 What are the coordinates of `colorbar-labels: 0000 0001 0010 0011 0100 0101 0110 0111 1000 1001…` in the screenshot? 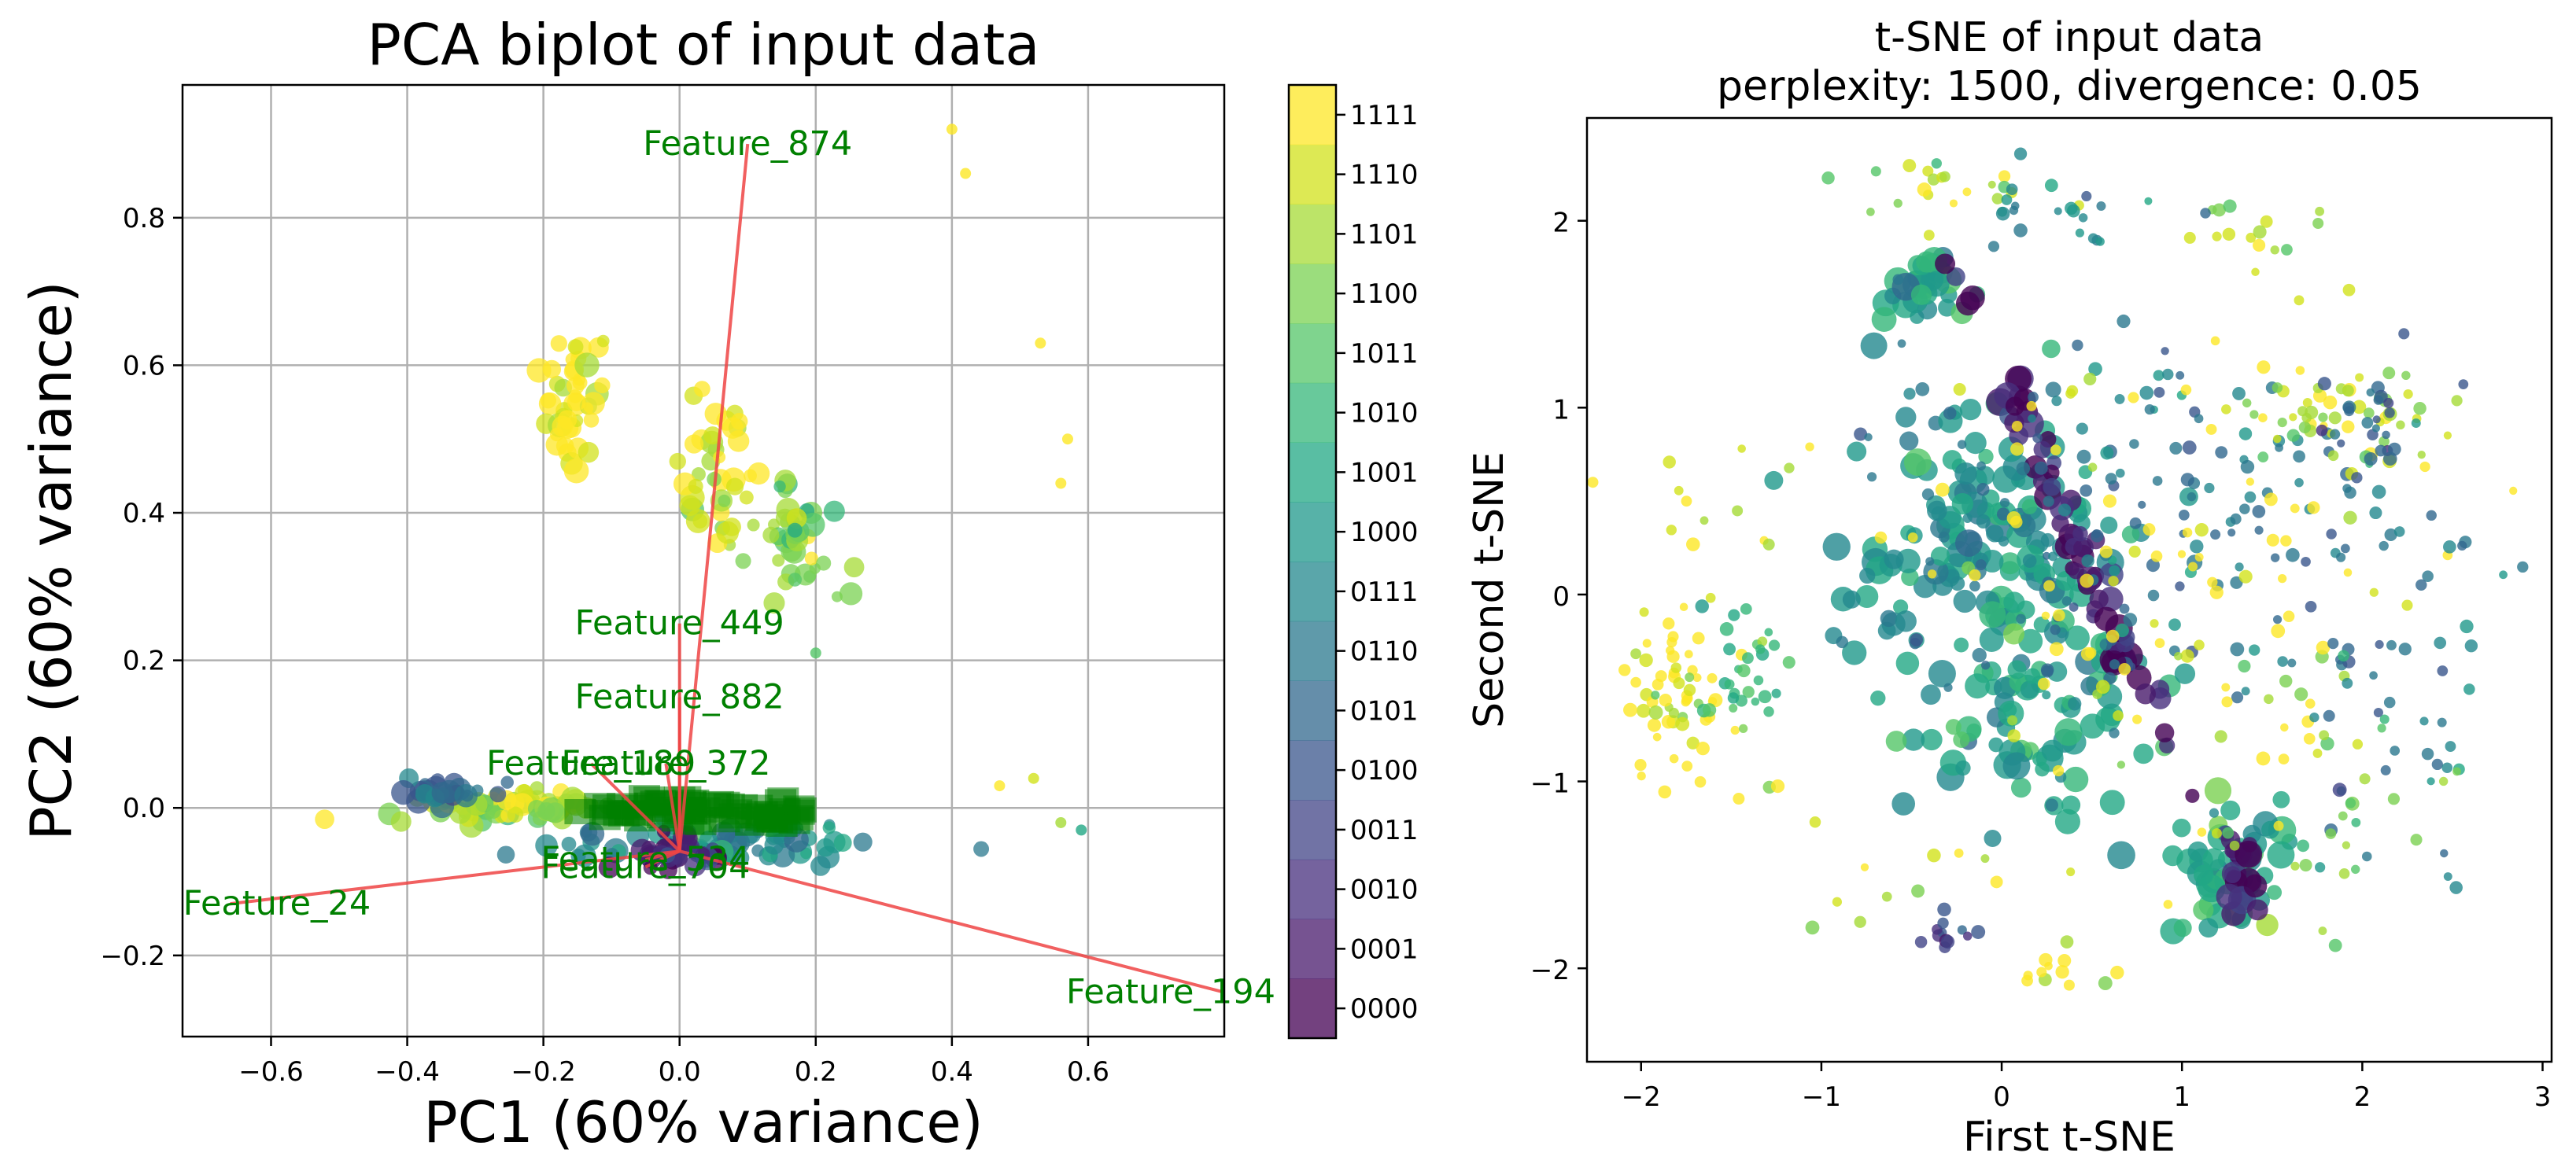 It's located at (1377, 562).